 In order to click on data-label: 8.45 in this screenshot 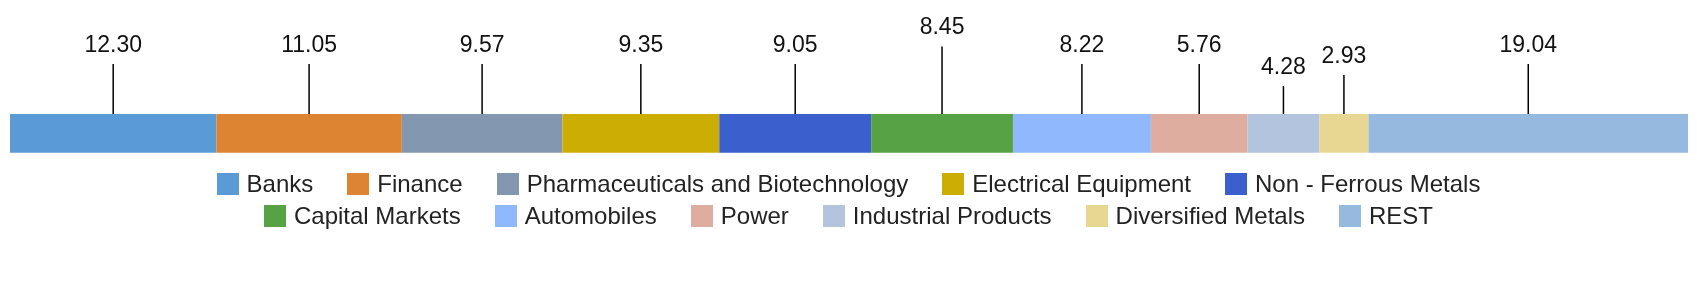, I will do `click(942, 26)`.